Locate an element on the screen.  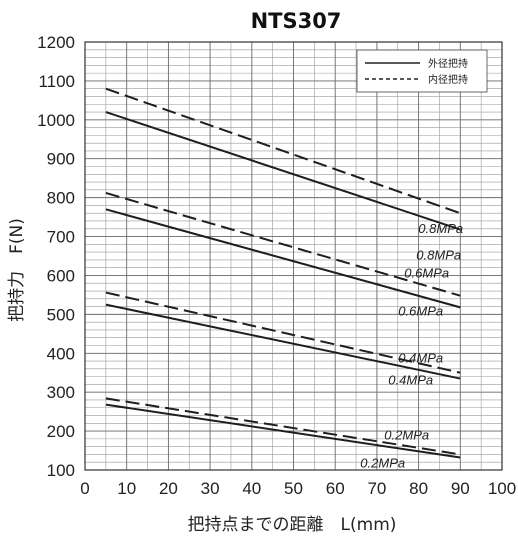
y-tick-label: 1100 is located at coordinates (56, 81).